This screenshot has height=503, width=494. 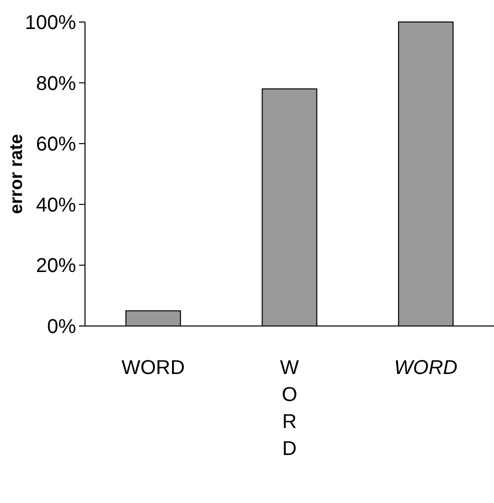 What do you see at coordinates (16, 174) in the screenshot?
I see `y-axis-title: error rate` at bounding box center [16, 174].